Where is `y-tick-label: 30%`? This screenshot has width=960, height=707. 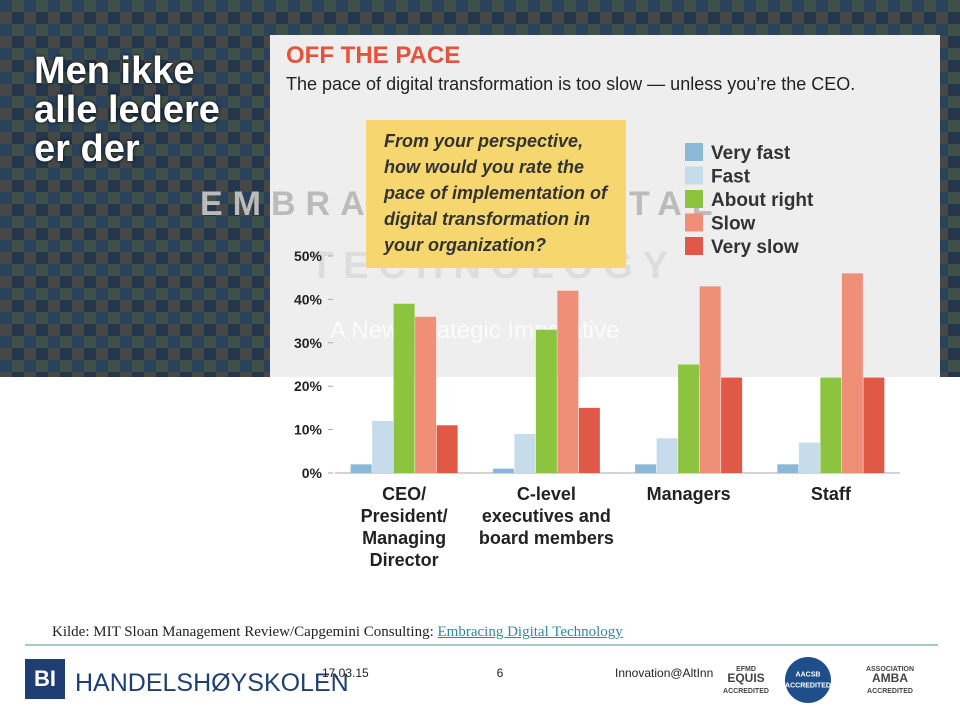 y-tick-label: 30% is located at coordinates (308, 343).